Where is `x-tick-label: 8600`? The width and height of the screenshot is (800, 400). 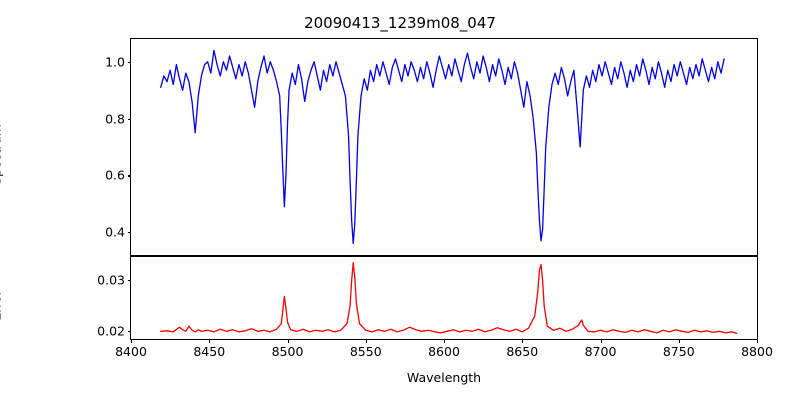
x-tick-label: 8600 is located at coordinates (444, 351).